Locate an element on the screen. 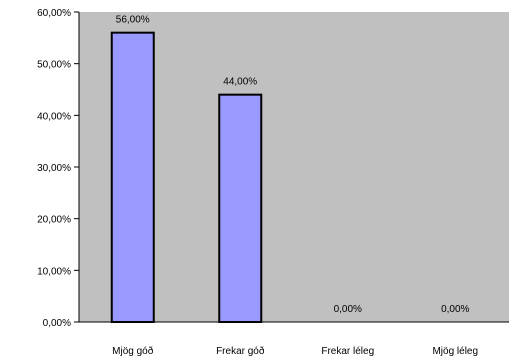 The width and height of the screenshot is (509, 364). y-tick-label: 60,00% is located at coordinates (54, 13).